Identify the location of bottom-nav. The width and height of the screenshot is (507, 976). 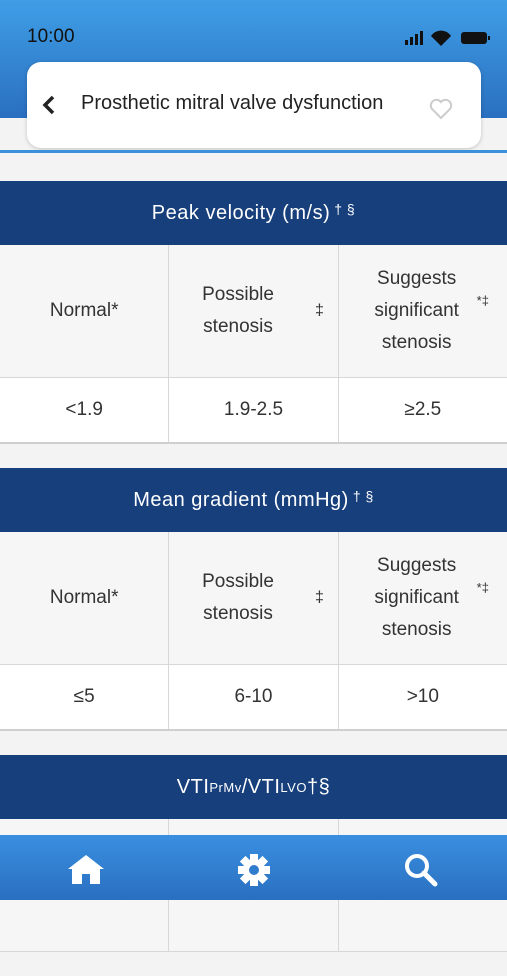
(253, 867).